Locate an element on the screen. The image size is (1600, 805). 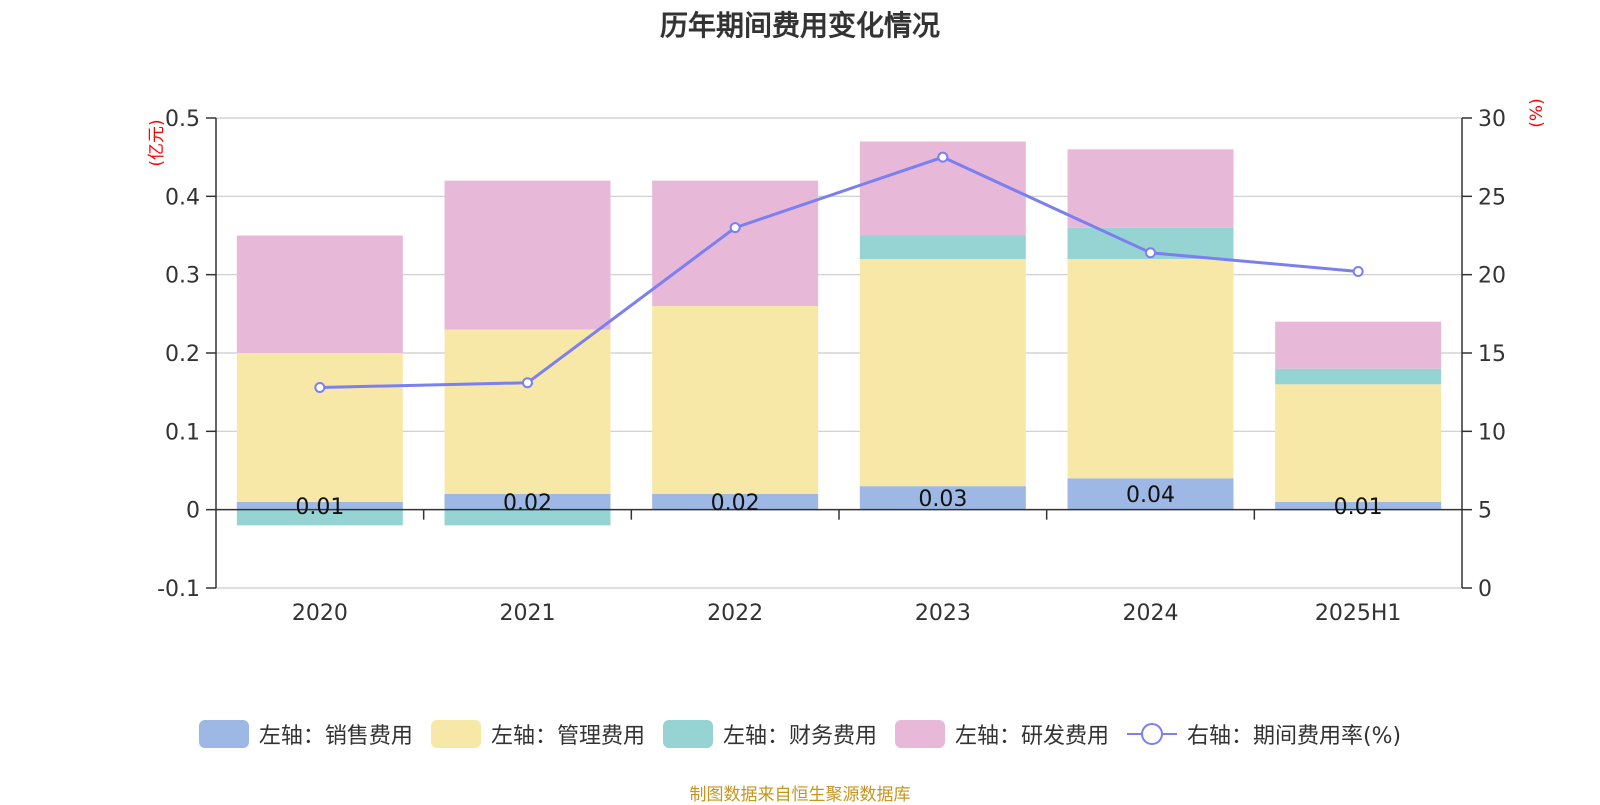
legend-item-sales: 左轴：销售费用 is located at coordinates (305, 734).